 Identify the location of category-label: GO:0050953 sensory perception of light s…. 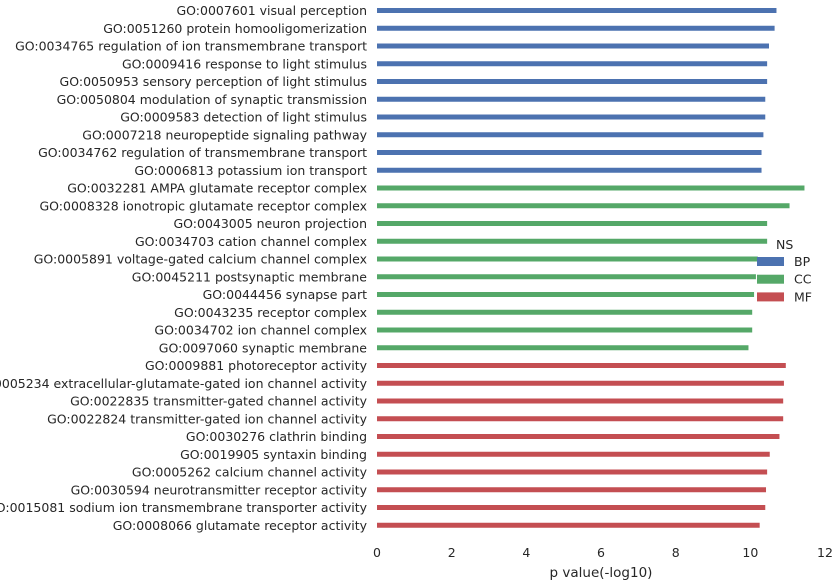
(213, 81).